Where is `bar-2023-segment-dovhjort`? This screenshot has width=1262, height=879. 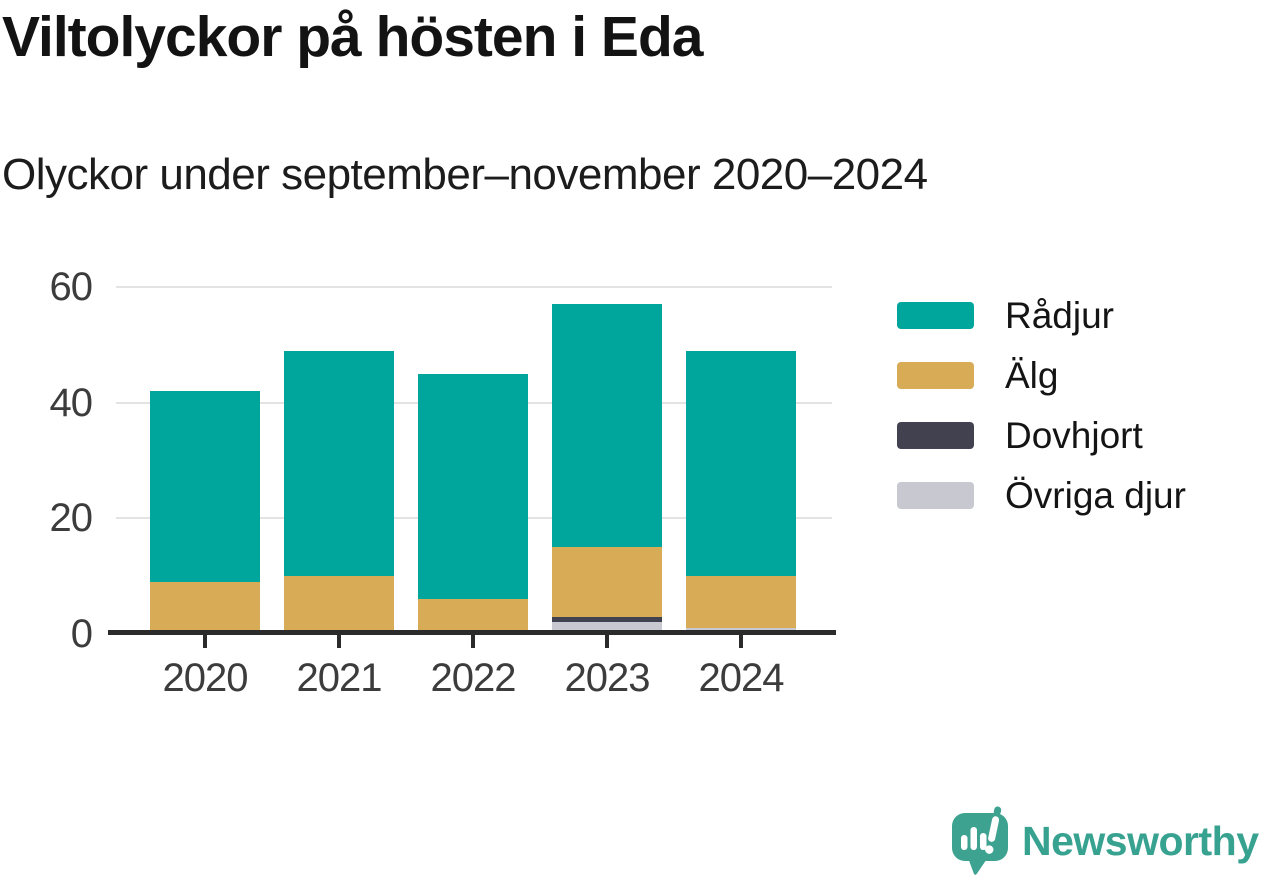
bar-2023-segment-dovhjort is located at coordinates (607, 619).